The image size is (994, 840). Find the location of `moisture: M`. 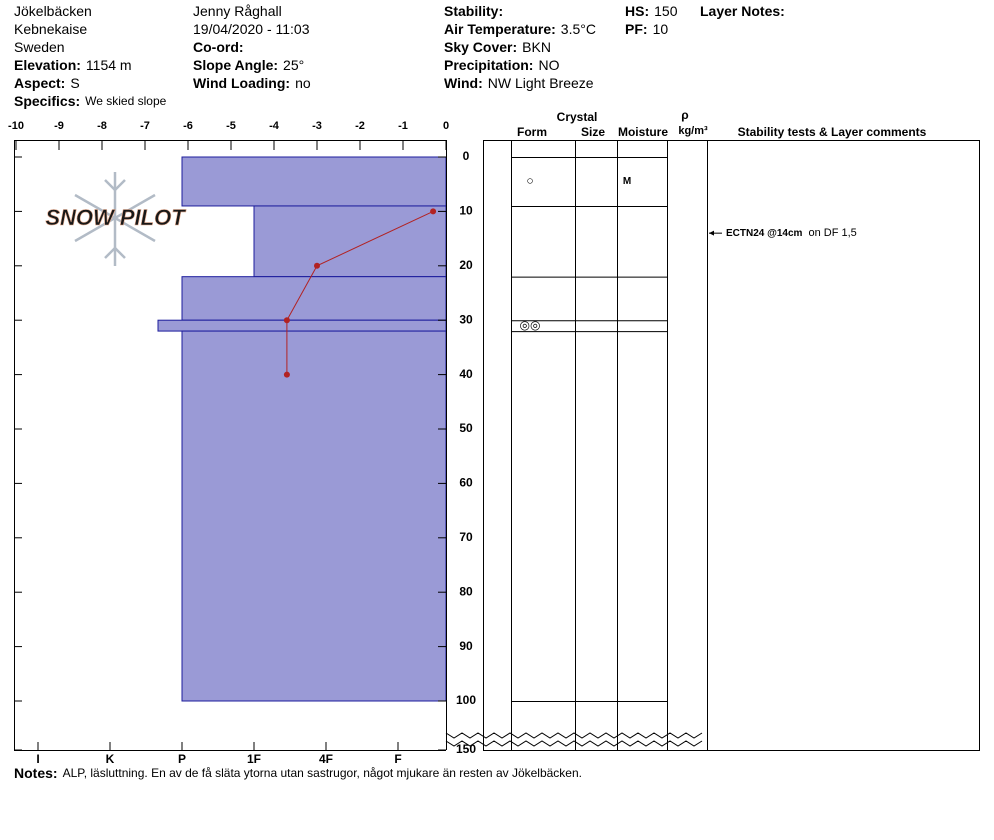

moisture: M is located at coordinates (627, 181).